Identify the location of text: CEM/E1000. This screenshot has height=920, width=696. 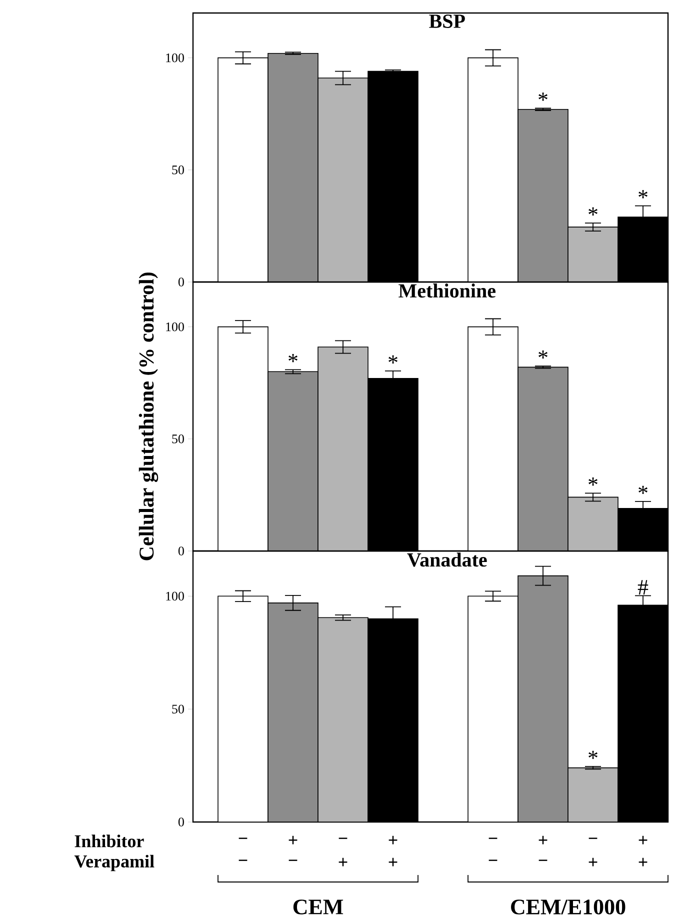
(568, 907).